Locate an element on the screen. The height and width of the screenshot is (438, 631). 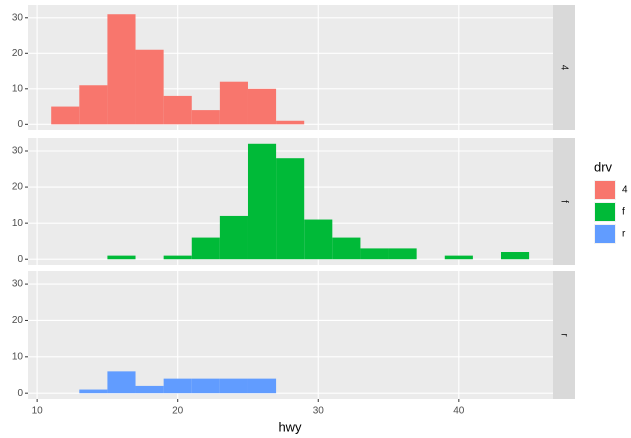
x-tick-label: 30 is located at coordinates (319, 411).